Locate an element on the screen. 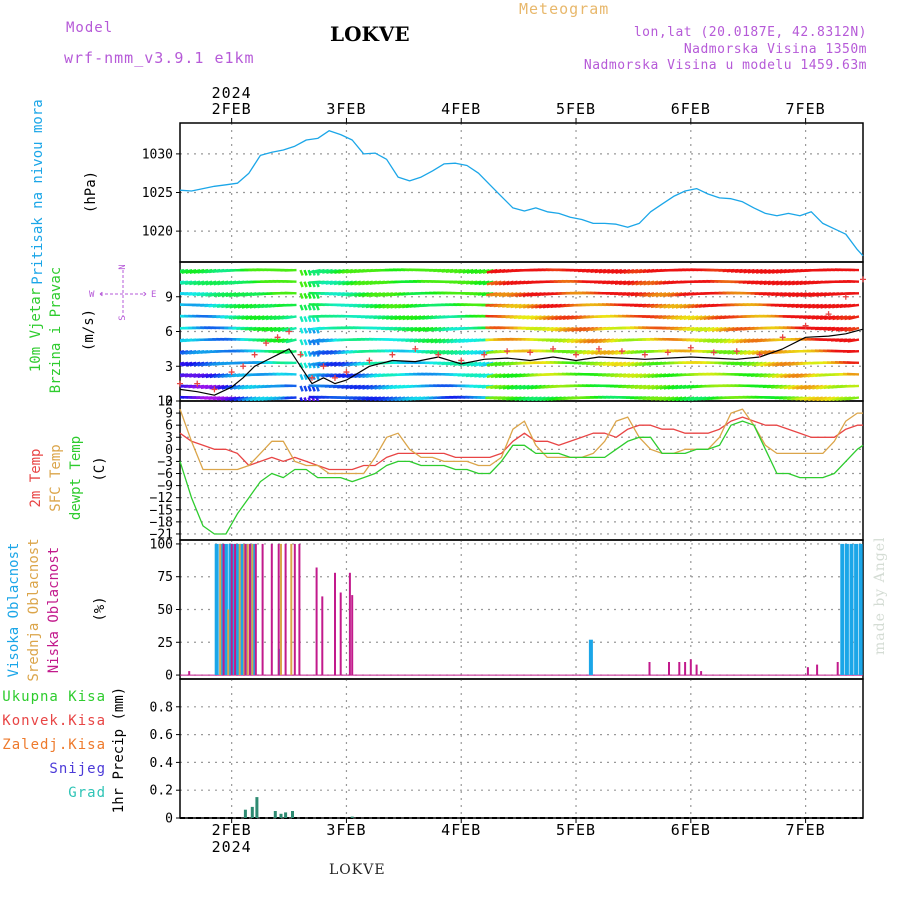 This screenshot has height=900, width=900. y-tick-label: 50 is located at coordinates (165, 610).